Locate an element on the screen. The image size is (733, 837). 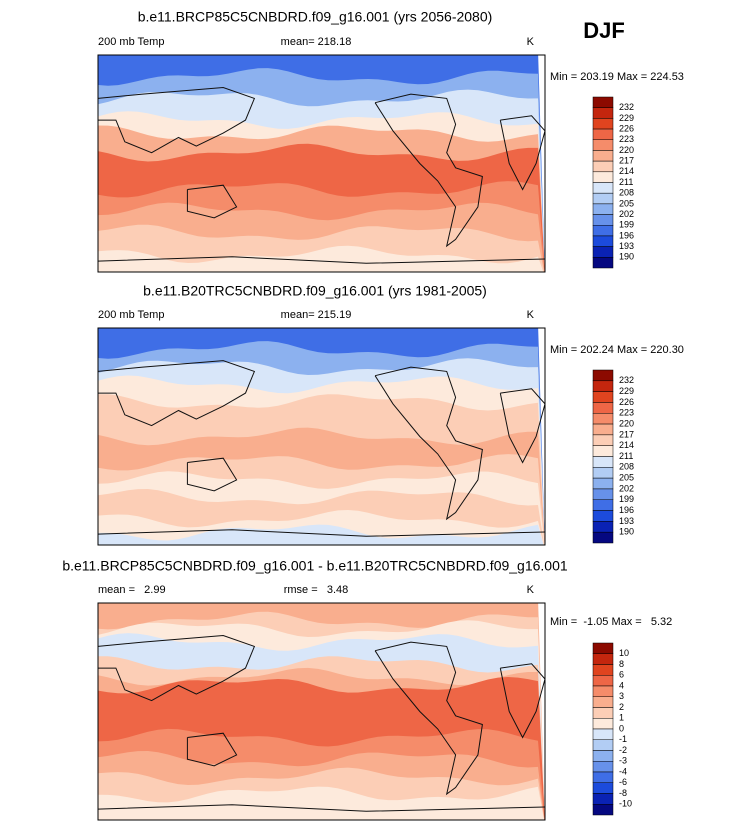
colorbar-label: 217 is located at coordinates (626, 161).